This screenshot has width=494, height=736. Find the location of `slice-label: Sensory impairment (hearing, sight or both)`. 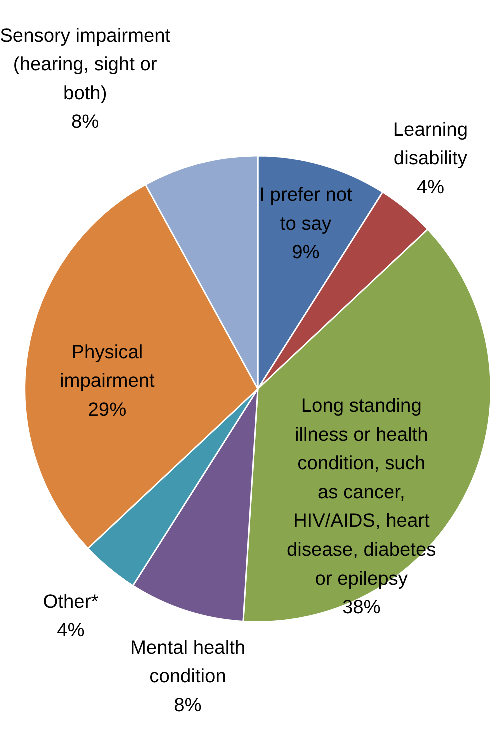

slice-label: Sensory impairment (hearing, sight or both) is located at coordinates (86, 65).